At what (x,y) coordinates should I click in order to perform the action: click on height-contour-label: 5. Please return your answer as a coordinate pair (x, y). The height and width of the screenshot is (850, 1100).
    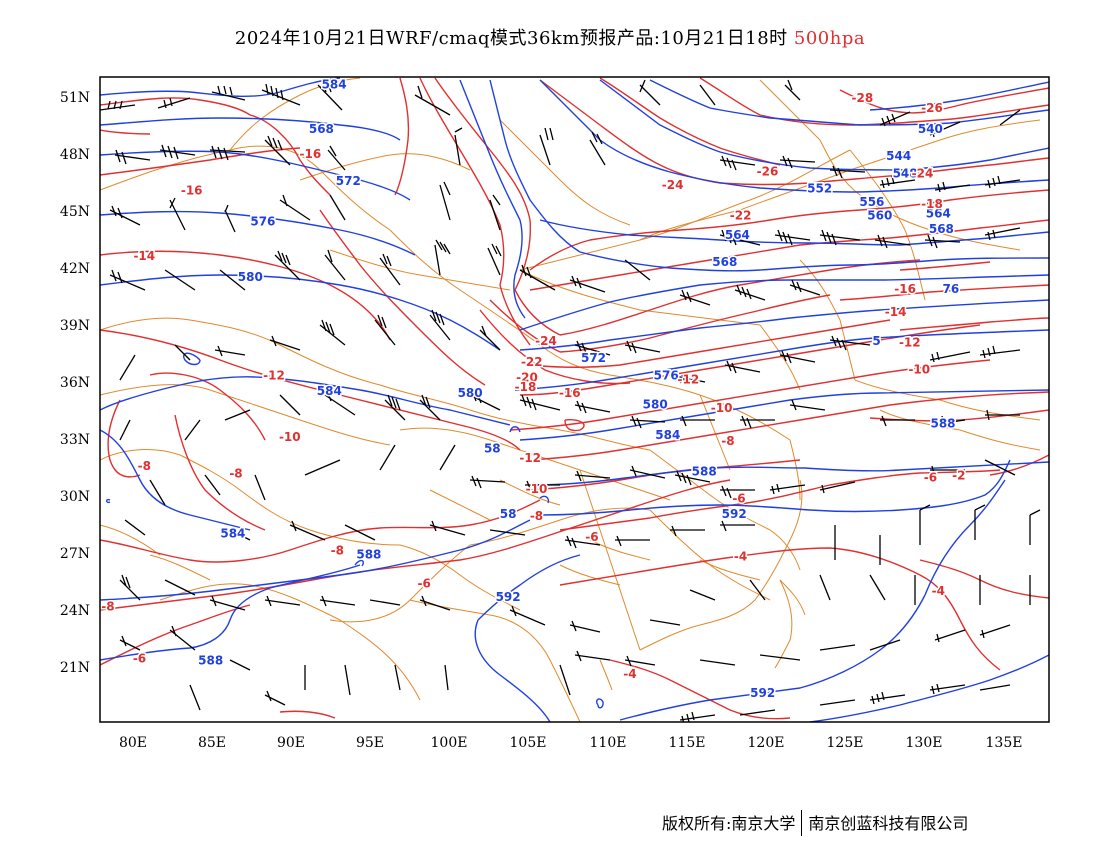
    Looking at the image, I should click on (876, 341).